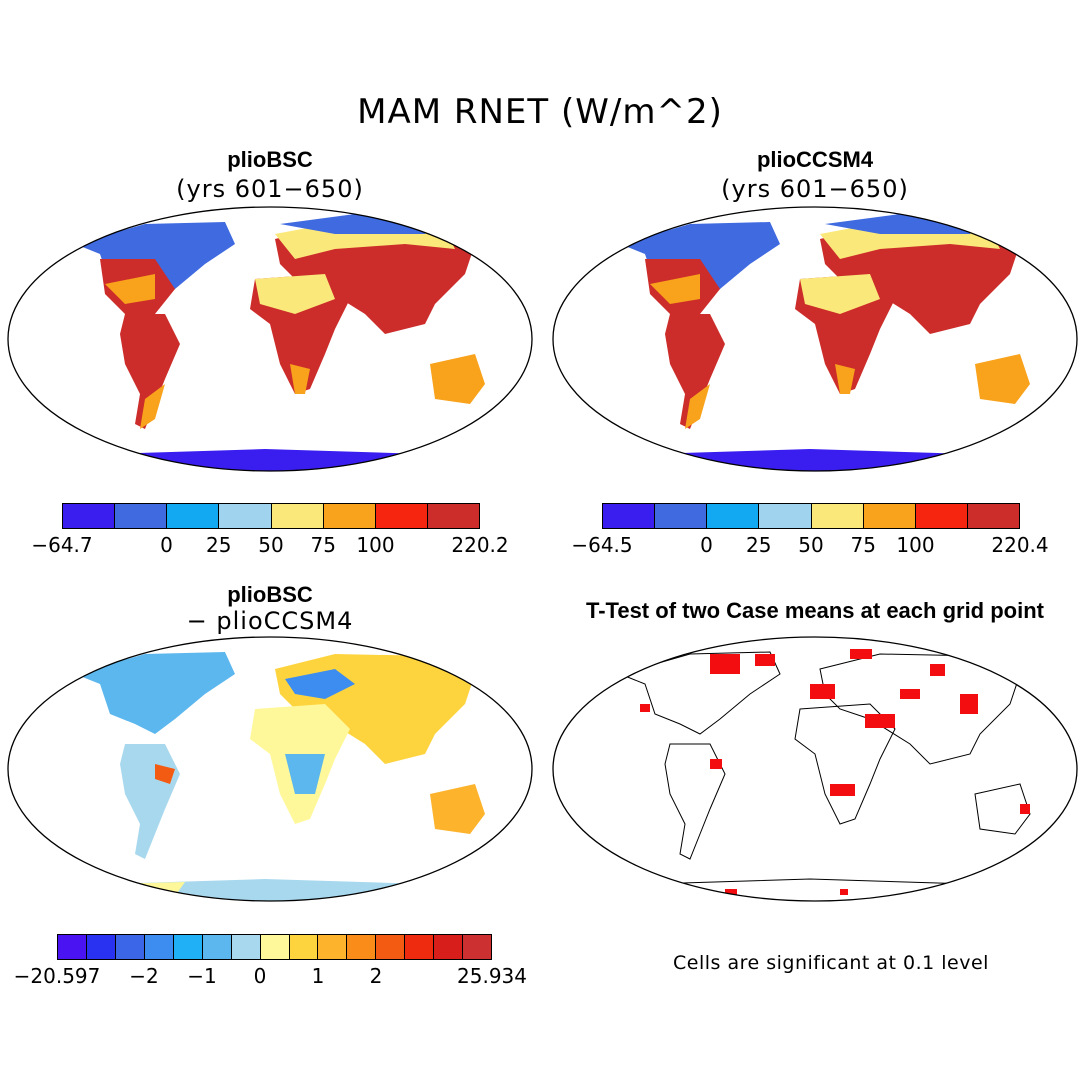  Describe the element at coordinates (480, 545) in the screenshot. I see `abs1-tick-label: 220.2` at that location.